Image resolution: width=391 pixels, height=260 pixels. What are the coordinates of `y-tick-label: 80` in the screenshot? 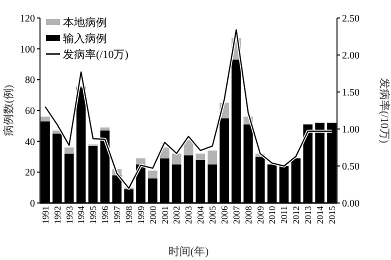 It's located at (30, 80).